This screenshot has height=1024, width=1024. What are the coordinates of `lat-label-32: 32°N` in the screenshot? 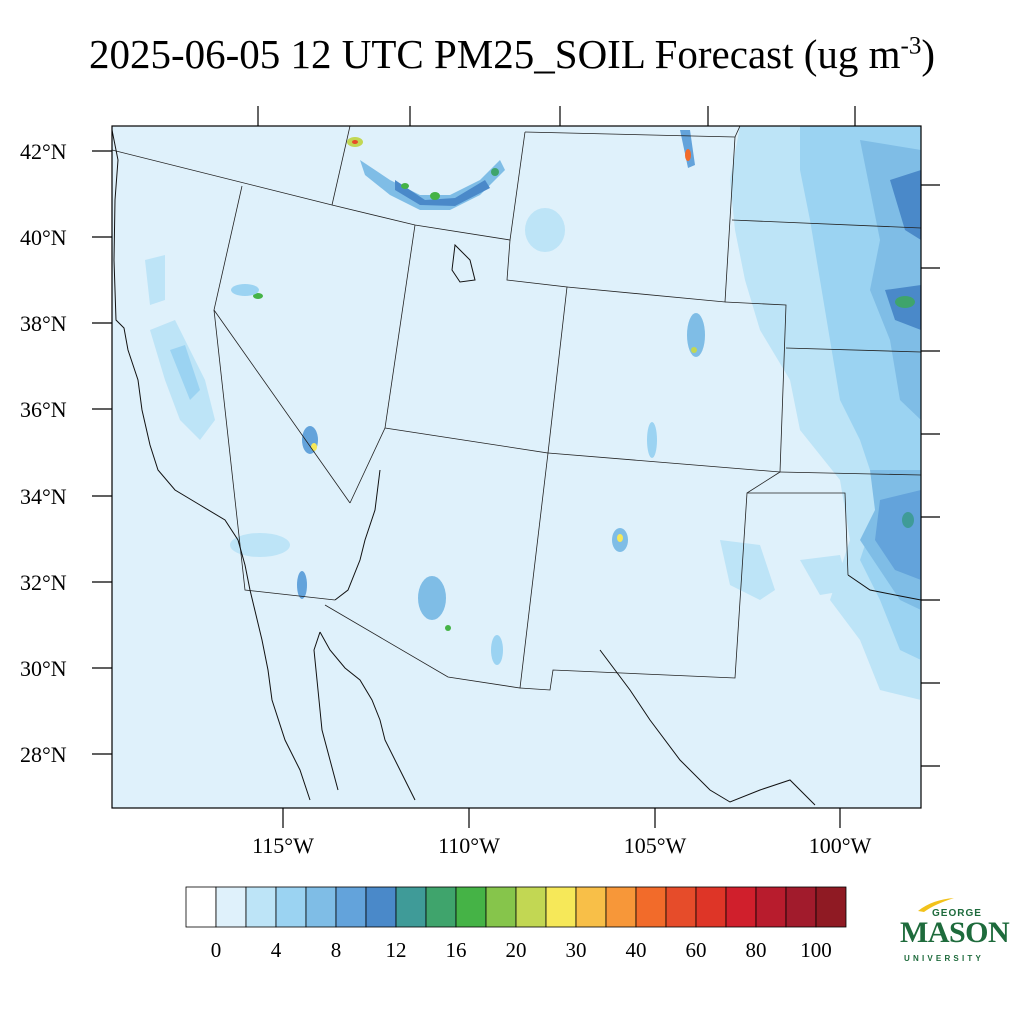 It's located at (43, 582).